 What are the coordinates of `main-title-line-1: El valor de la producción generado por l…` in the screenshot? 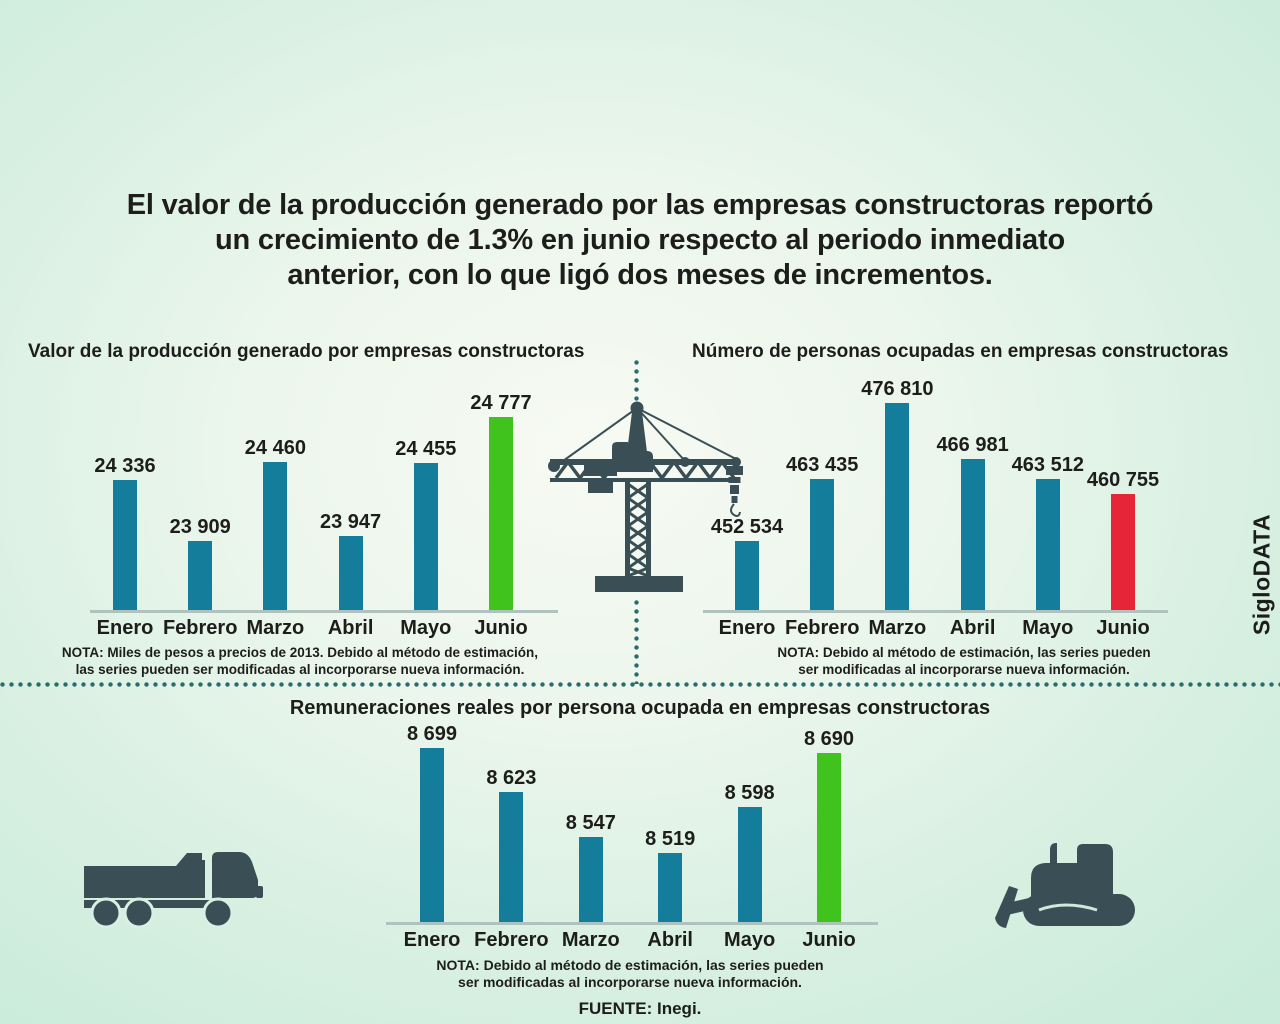 It's located at (640, 205).